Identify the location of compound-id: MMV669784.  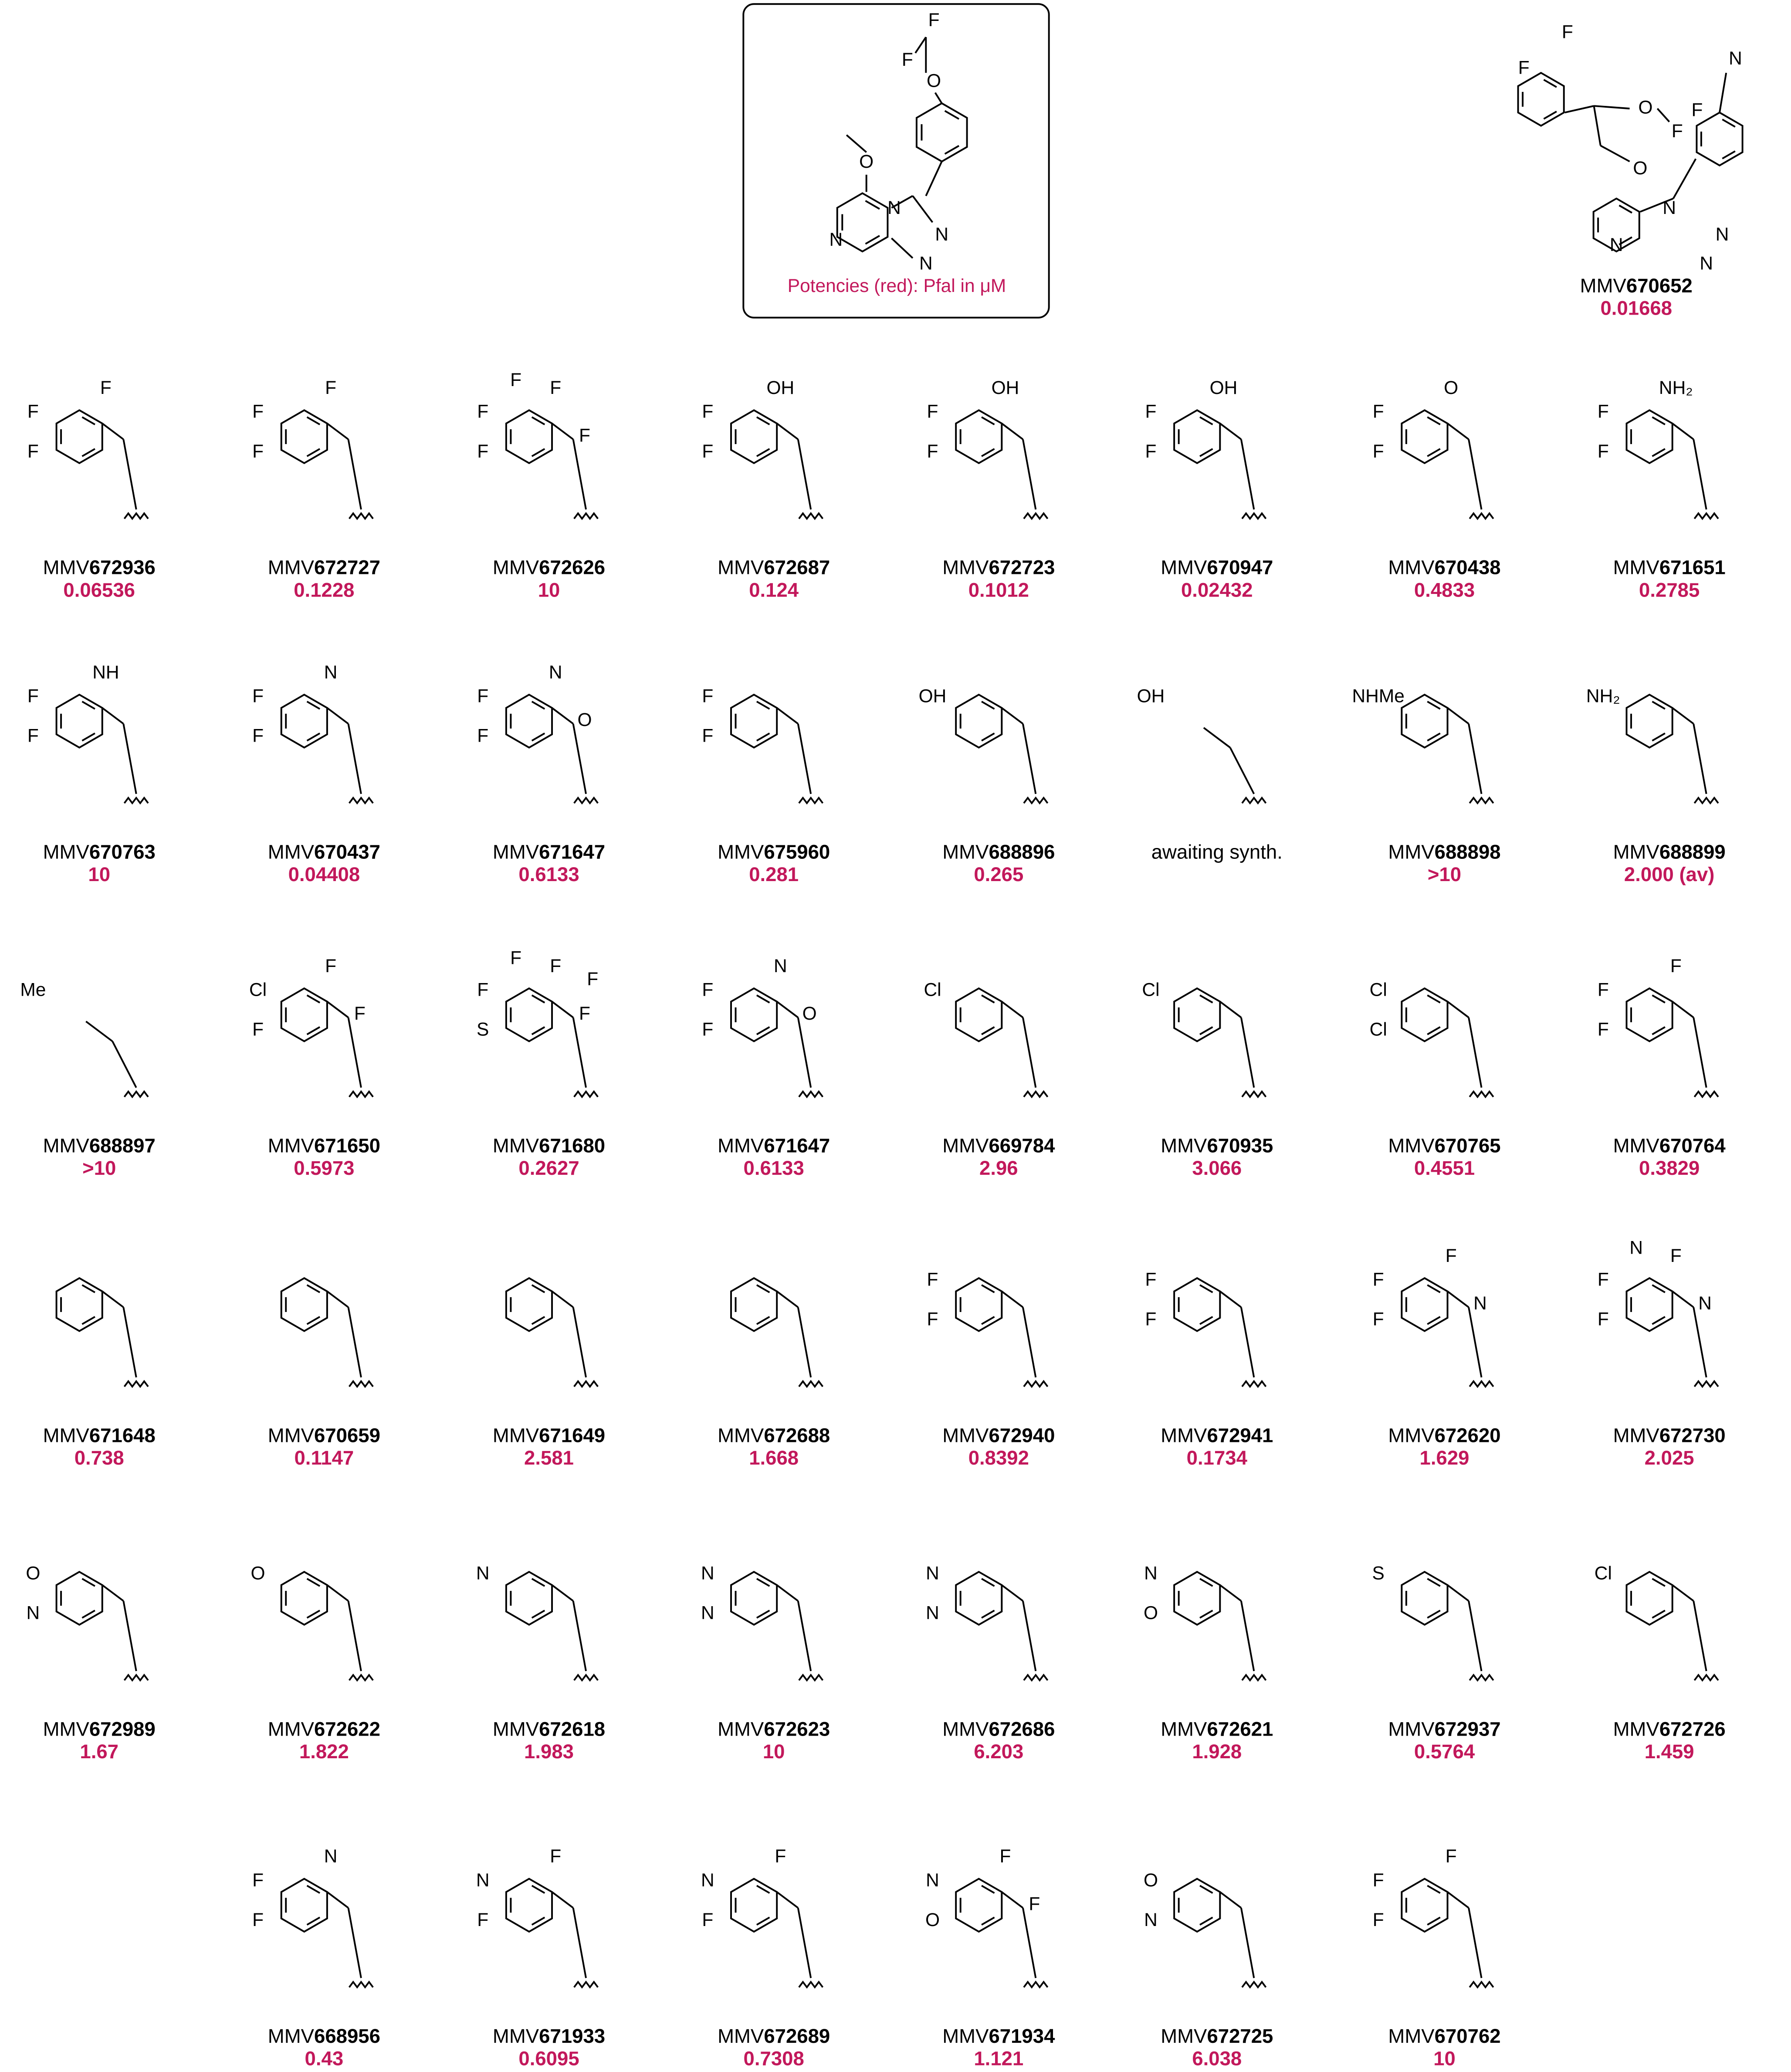
(998, 1146).